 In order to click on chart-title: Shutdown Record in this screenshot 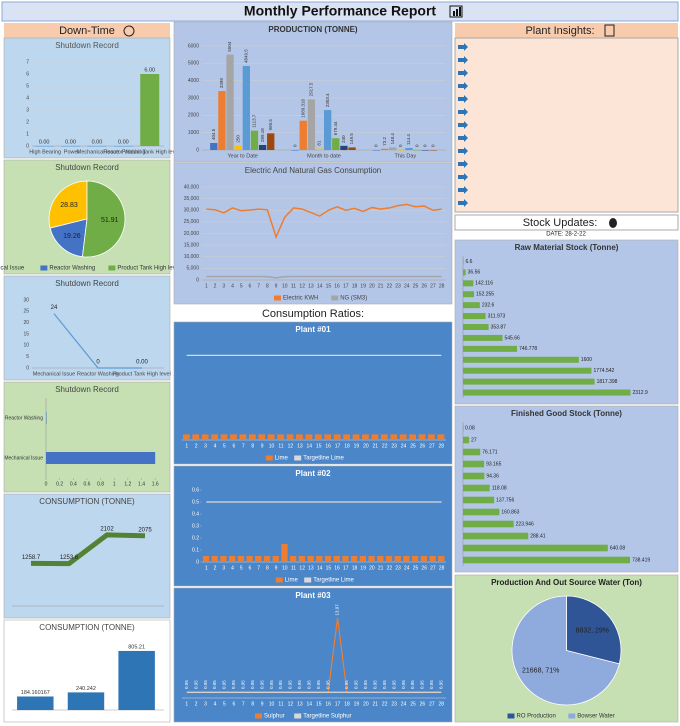, I will do `click(87, 167)`.